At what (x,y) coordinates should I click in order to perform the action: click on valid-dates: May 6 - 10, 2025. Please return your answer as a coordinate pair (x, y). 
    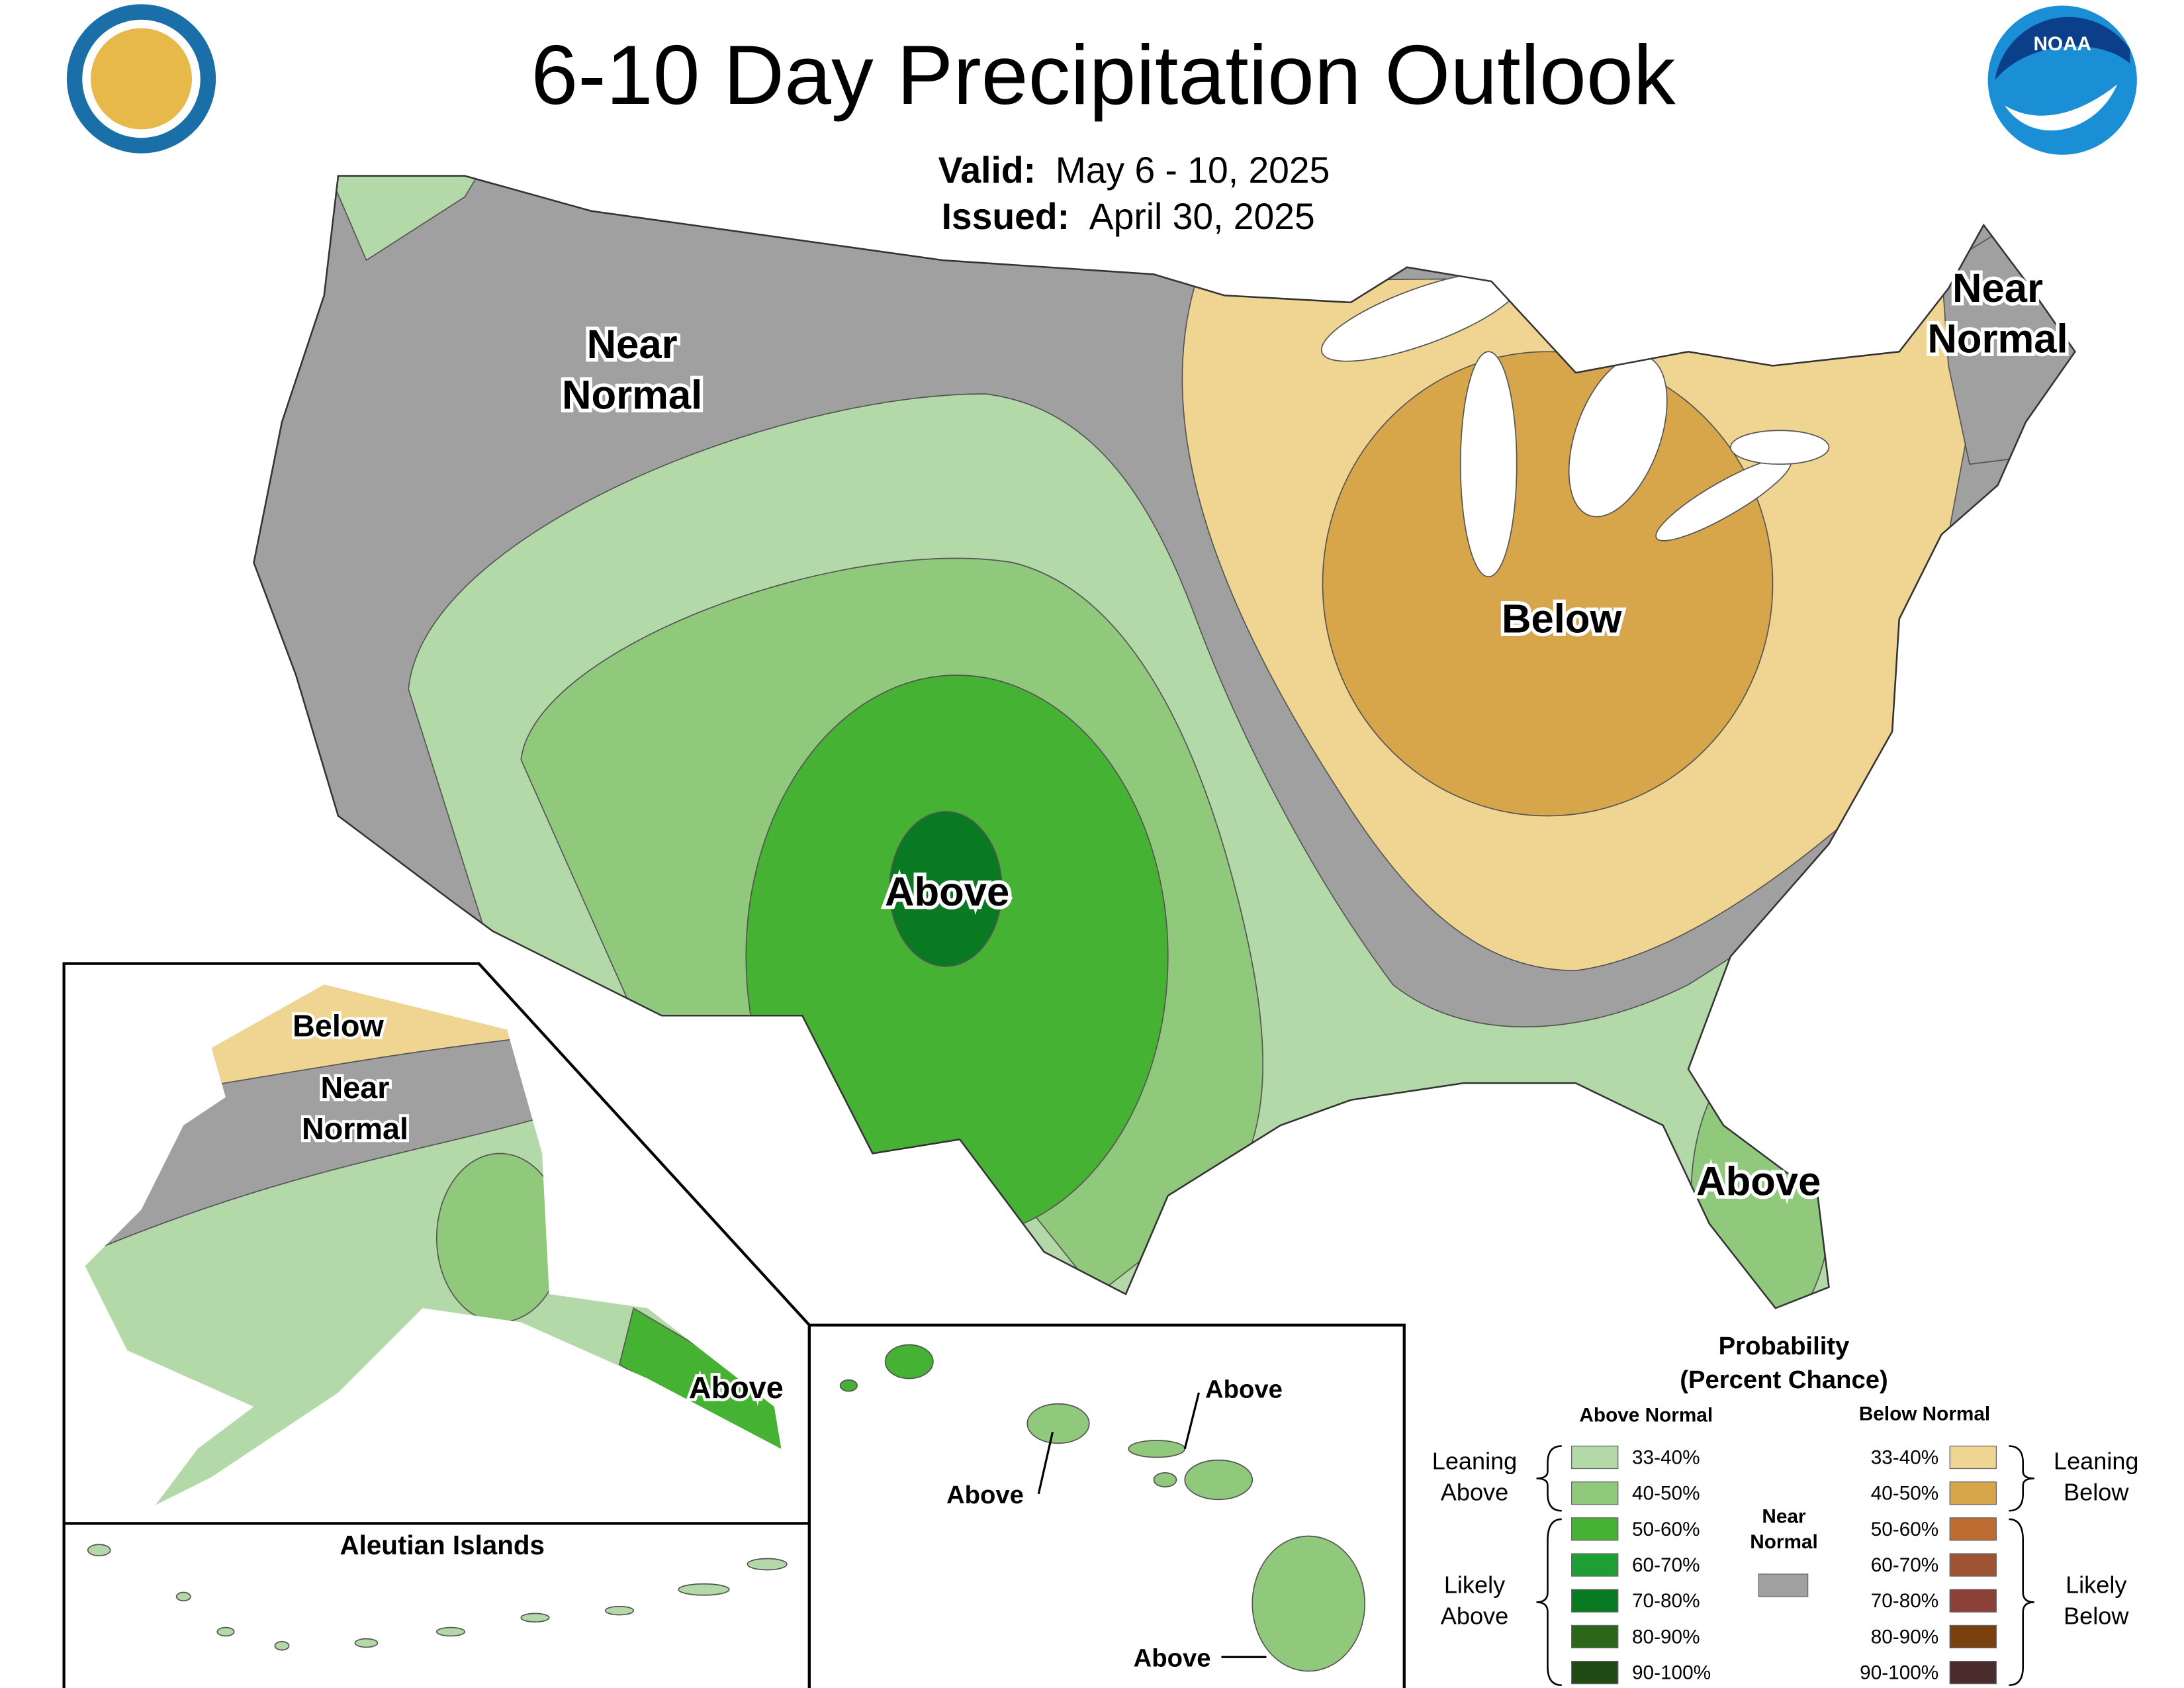
    Looking at the image, I should click on (1193, 170).